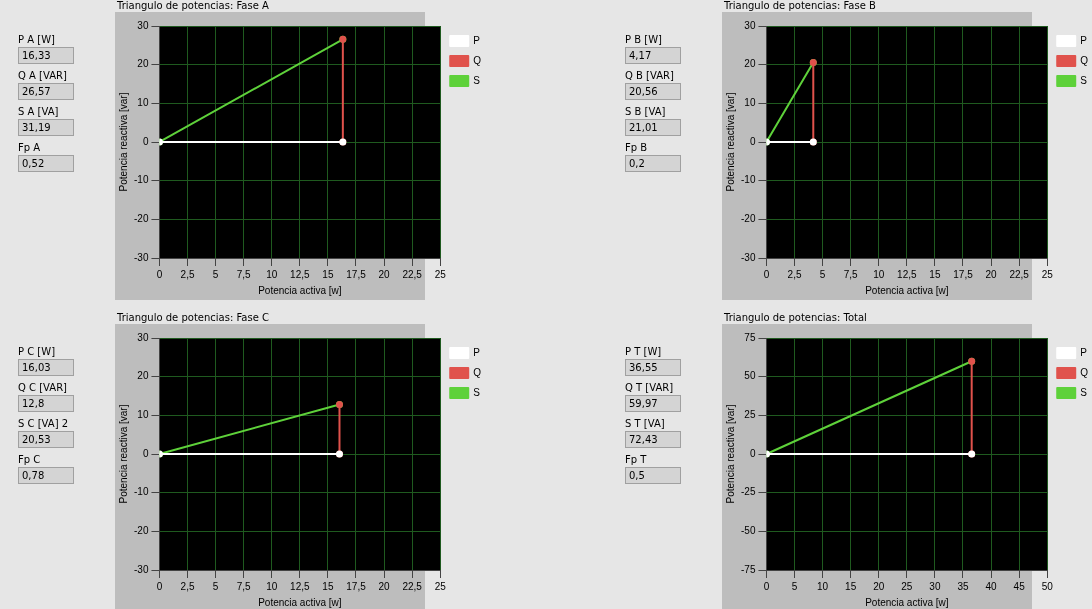 The width and height of the screenshot is (1092, 609). Describe the element at coordinates (653, 163) in the screenshot. I see `text: 0,2` at that location.